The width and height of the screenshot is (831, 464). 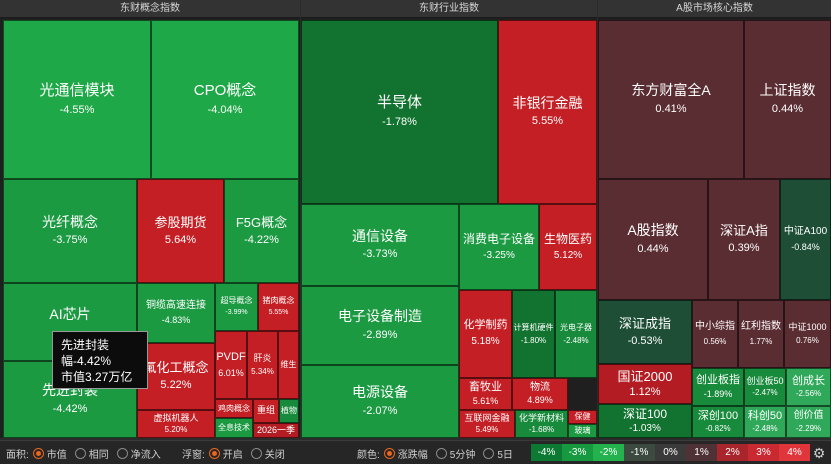 What do you see at coordinates (805, 239) in the screenshot?
I see `treemap-tile: 中证A100 -0.84%` at bounding box center [805, 239].